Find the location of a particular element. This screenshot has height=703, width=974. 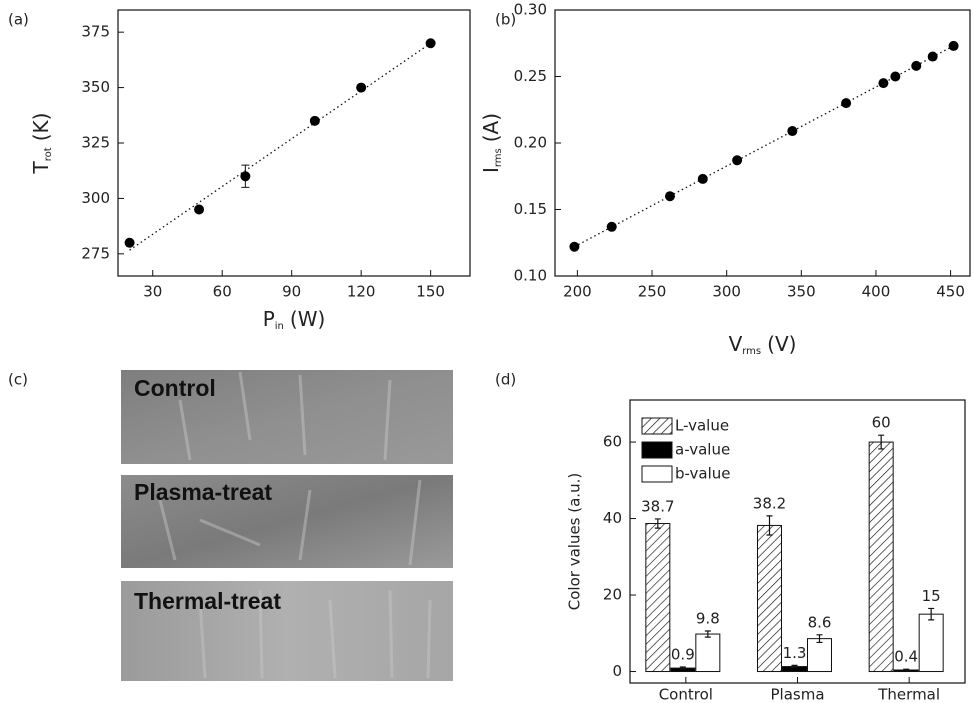

panel-label: (a) is located at coordinates (18, 20).